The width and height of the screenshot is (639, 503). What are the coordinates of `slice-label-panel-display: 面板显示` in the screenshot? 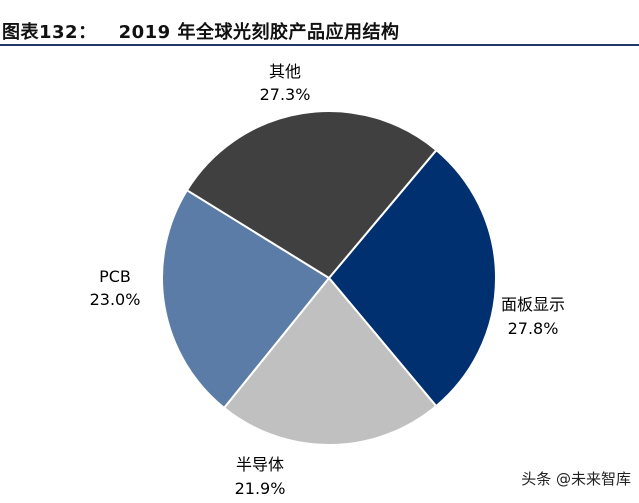 It's located at (533, 304).